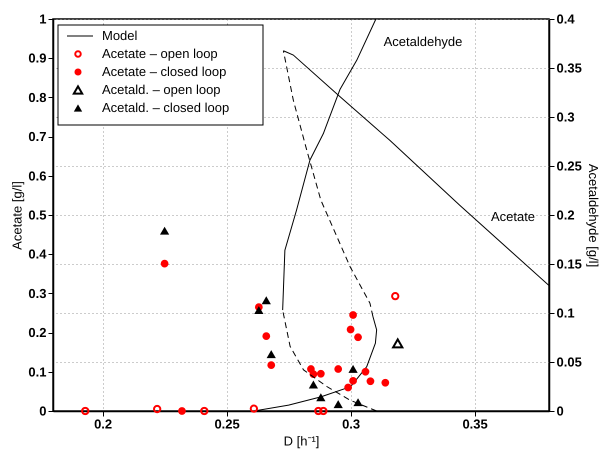 Image resolution: width=599 pixels, height=452 pixels. Describe the element at coordinates (161, 89) in the screenshot. I see `legend-label: Acetald. – open loop` at that location.